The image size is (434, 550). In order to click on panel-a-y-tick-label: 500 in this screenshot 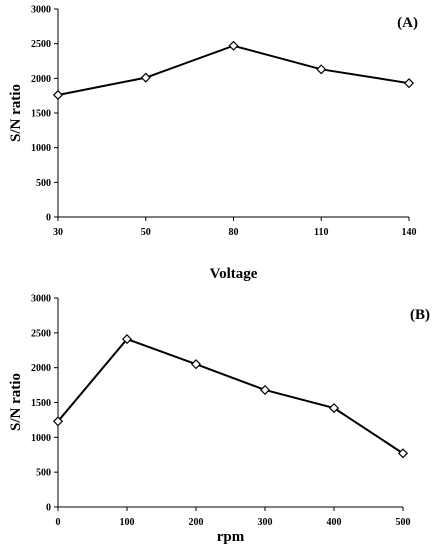, I will do `click(43, 183)`.